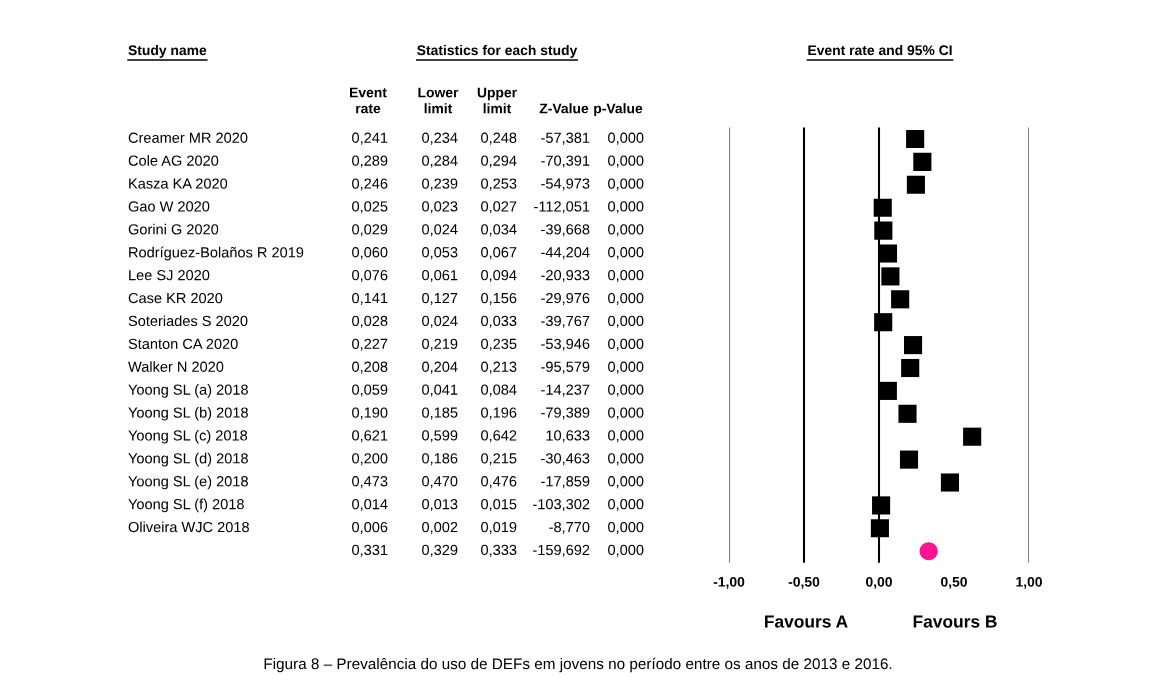  I want to click on x-tick-label: 0,00, so click(879, 582).